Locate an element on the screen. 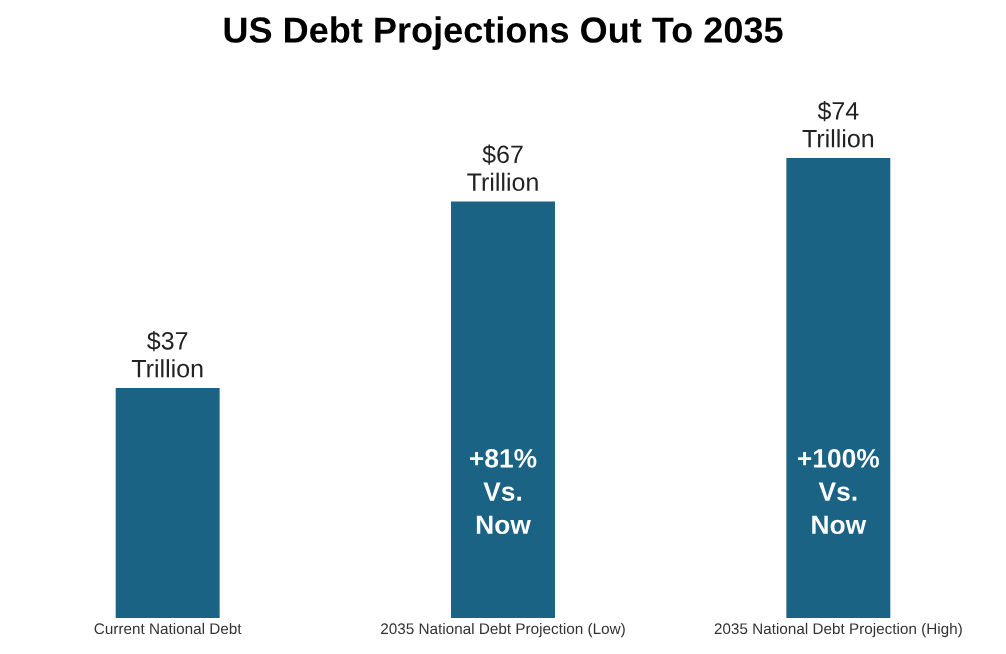 This screenshot has height=654, width=1006. data-label: $74 Trillion is located at coordinates (838, 124).